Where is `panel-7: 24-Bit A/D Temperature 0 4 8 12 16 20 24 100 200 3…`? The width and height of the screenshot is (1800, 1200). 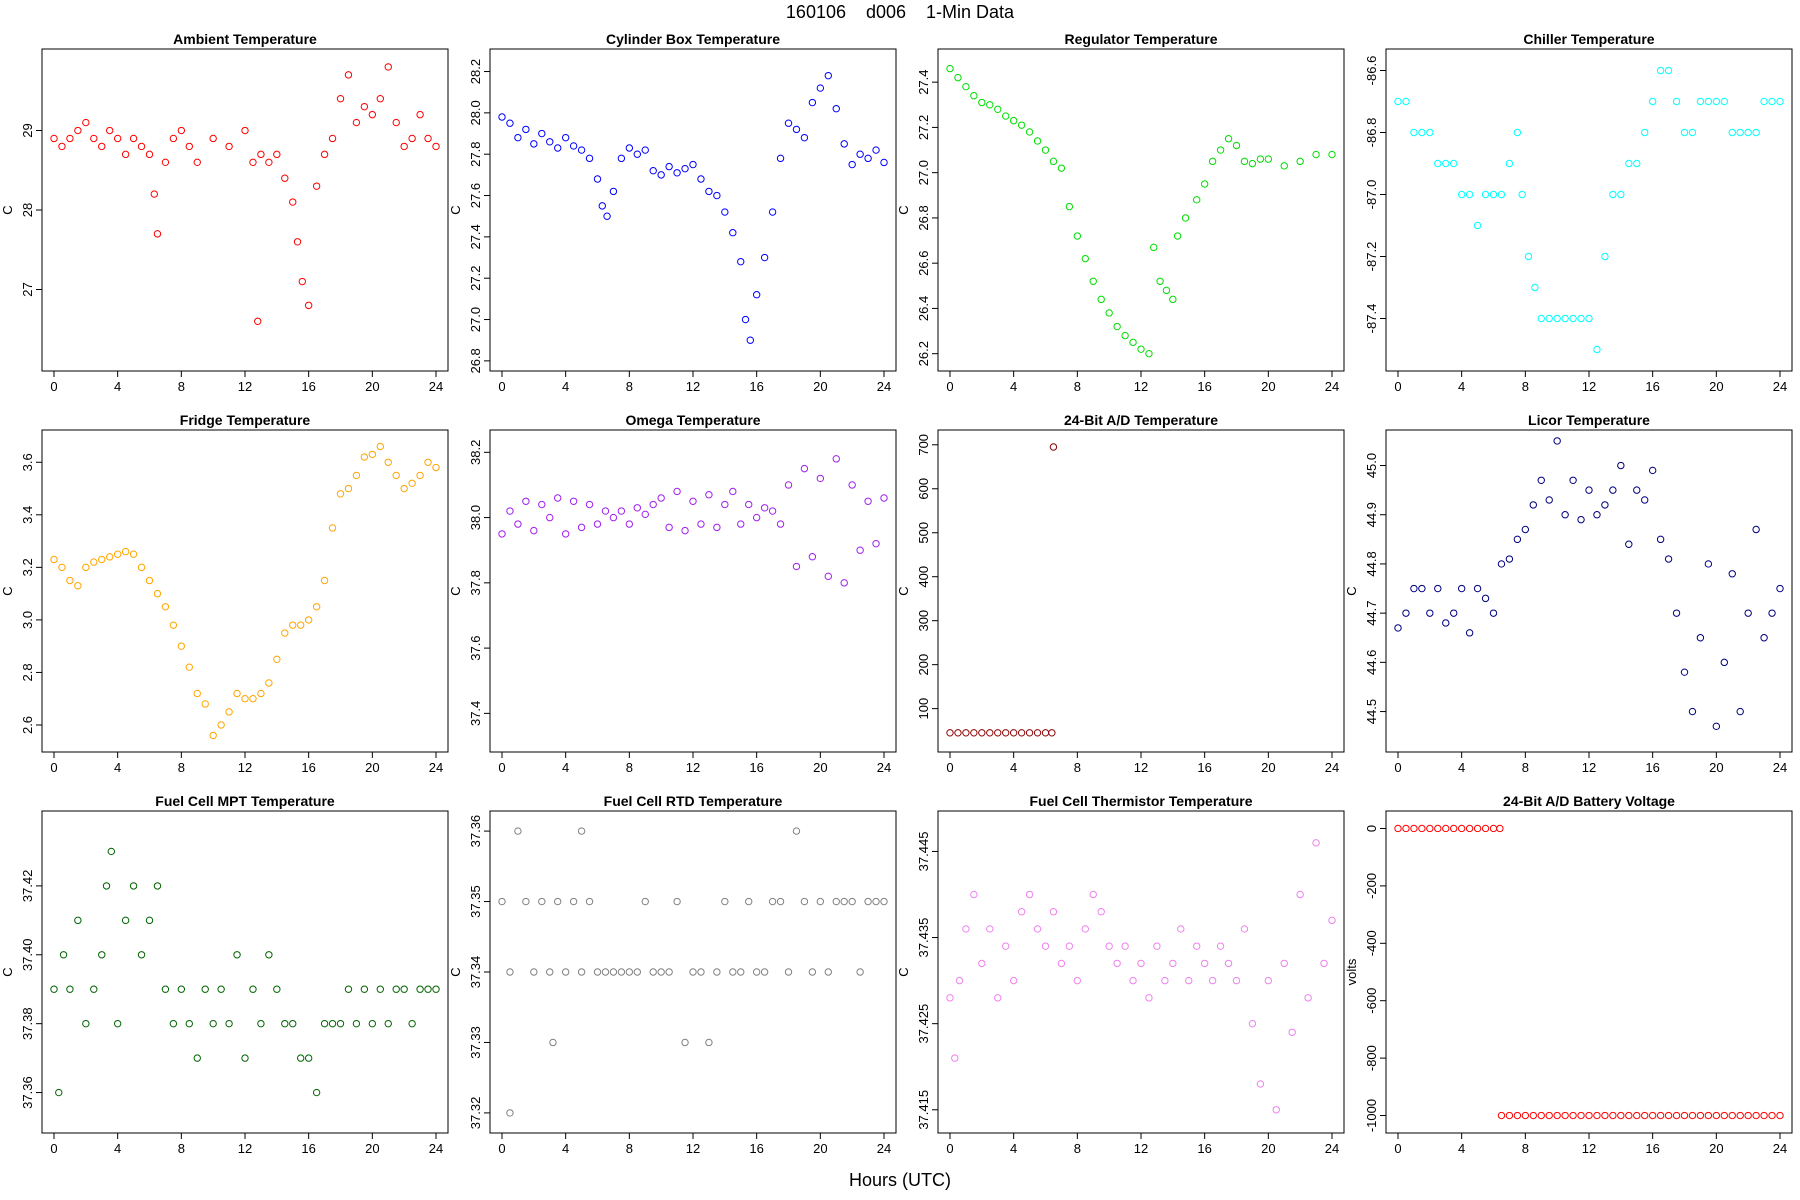 panel-7: 24-Bit A/D Temperature 0 4 8 12 16 20 24 100 200 3… is located at coordinates (1120, 593).